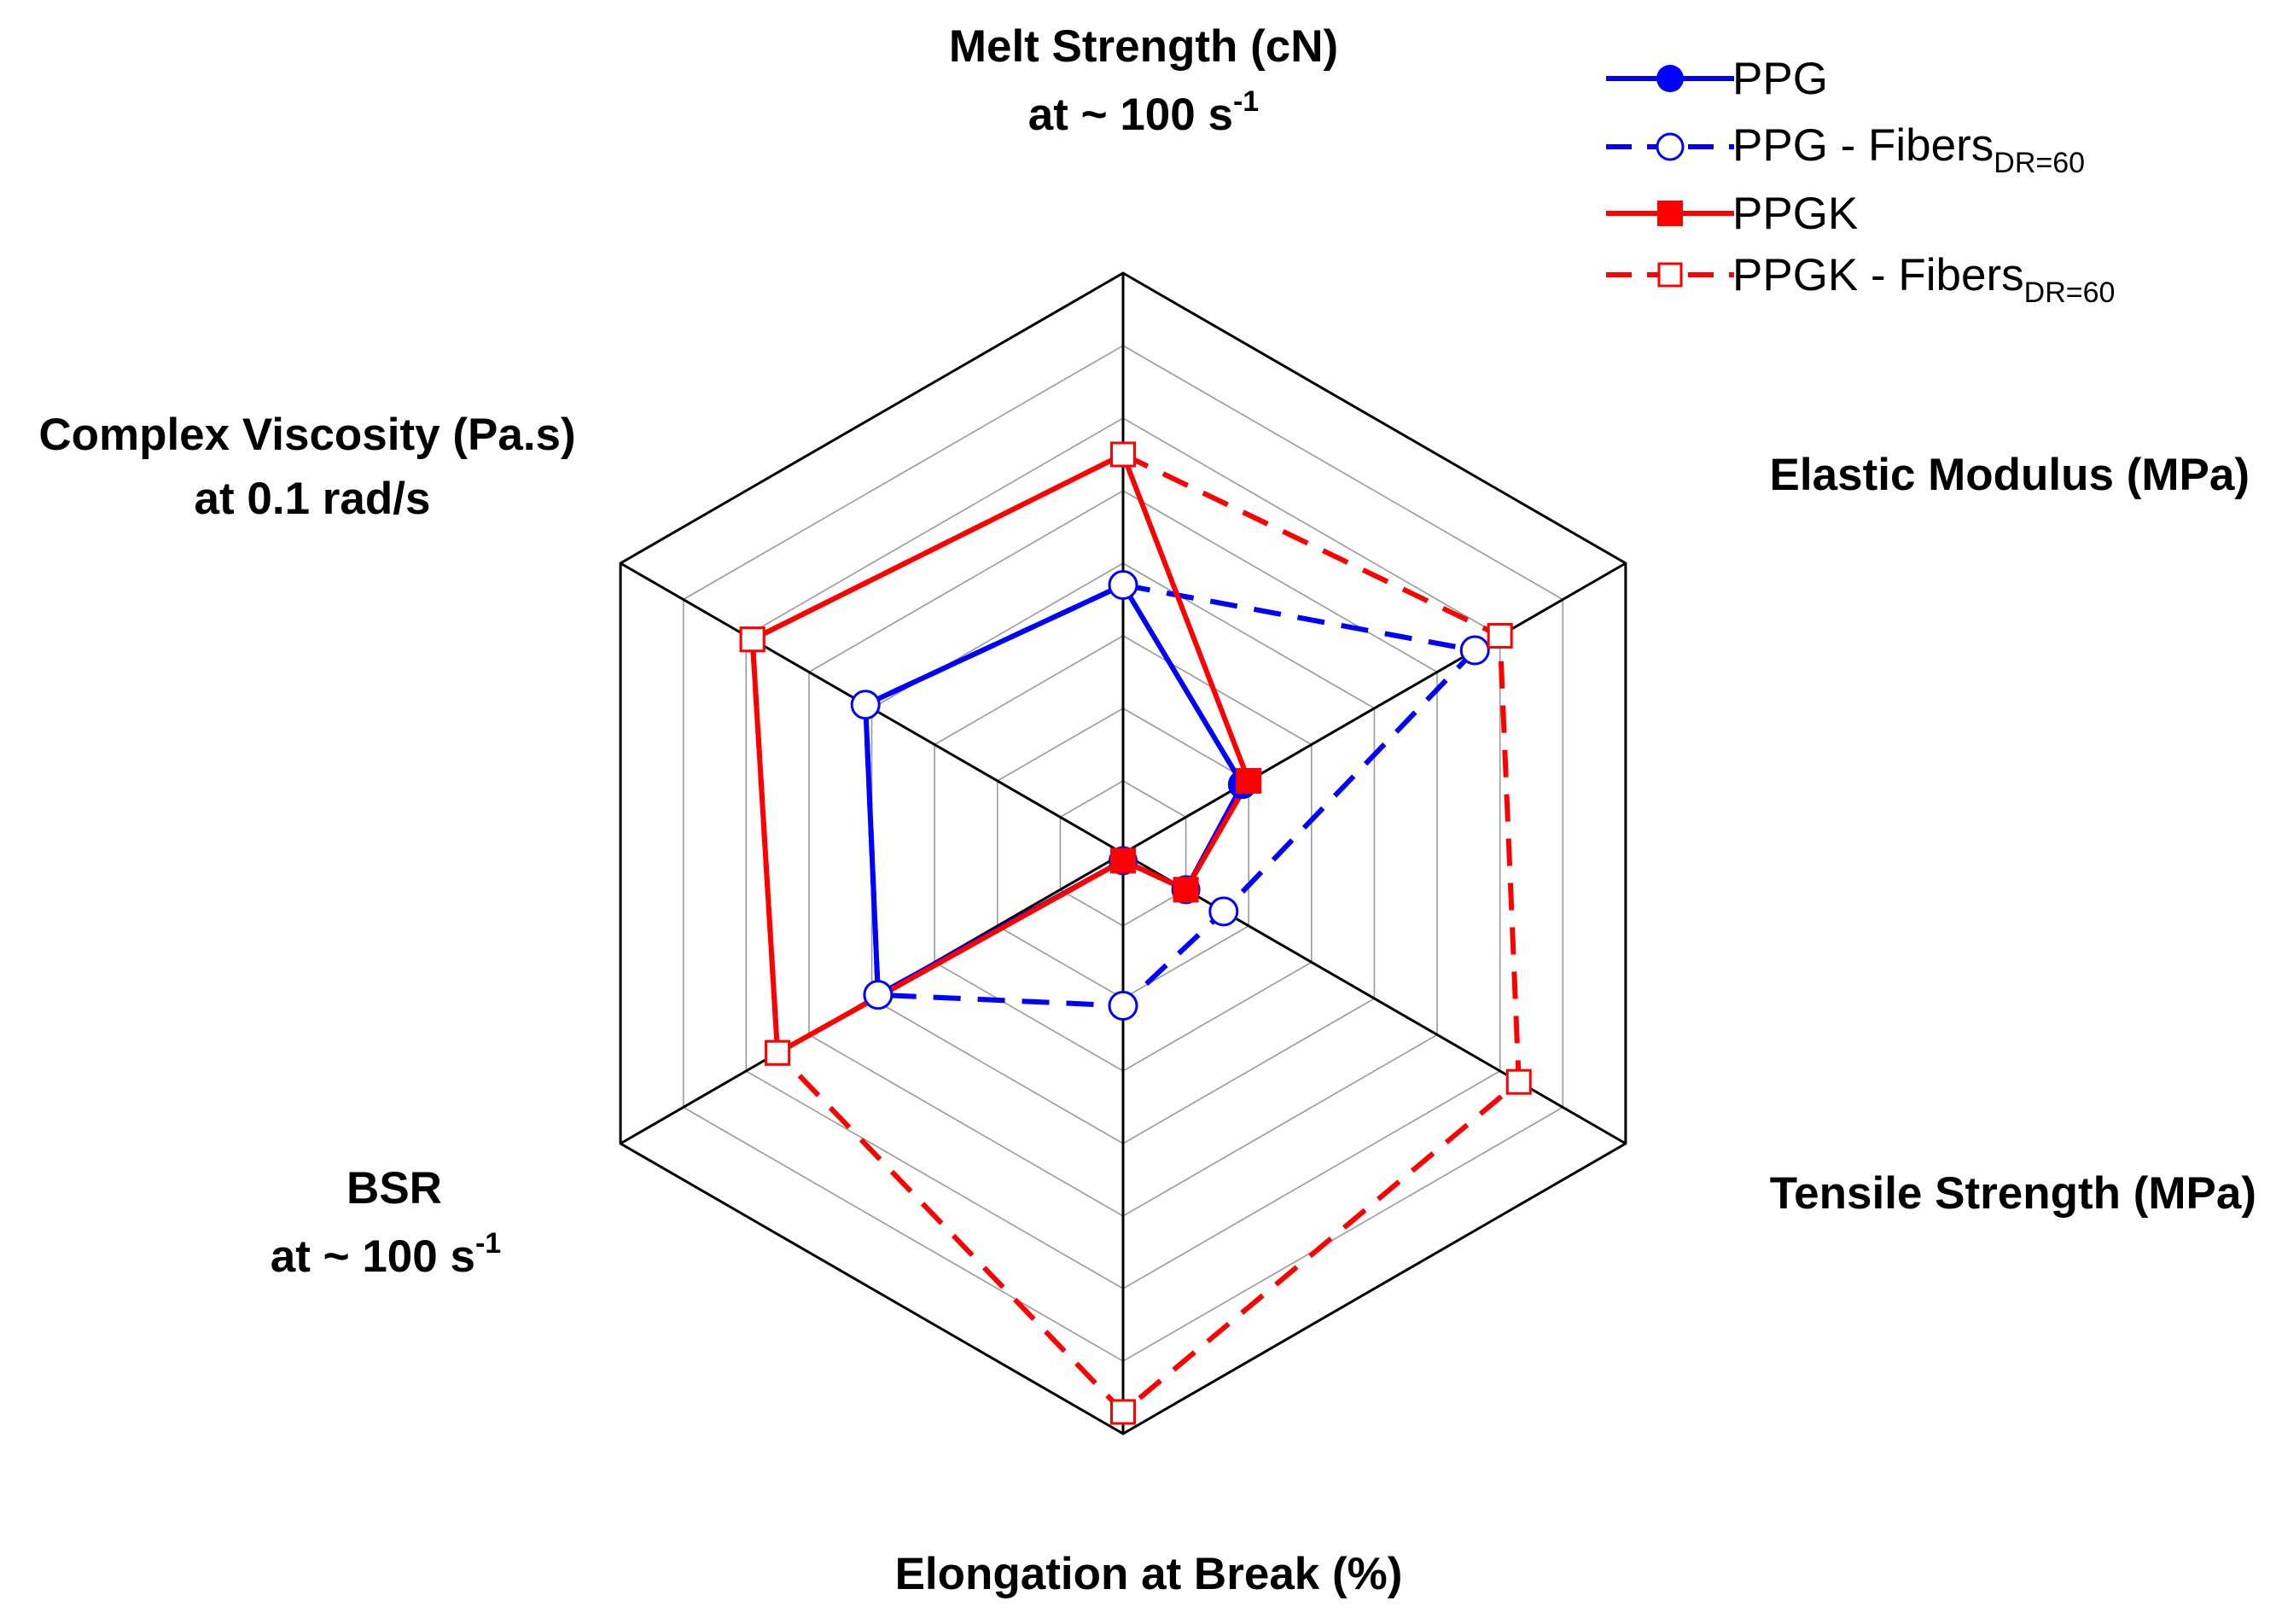 The height and width of the screenshot is (1624, 2276). I want to click on axis-label-complex-viscosity: Complex Viscosity (Pa.s), so click(307, 435).